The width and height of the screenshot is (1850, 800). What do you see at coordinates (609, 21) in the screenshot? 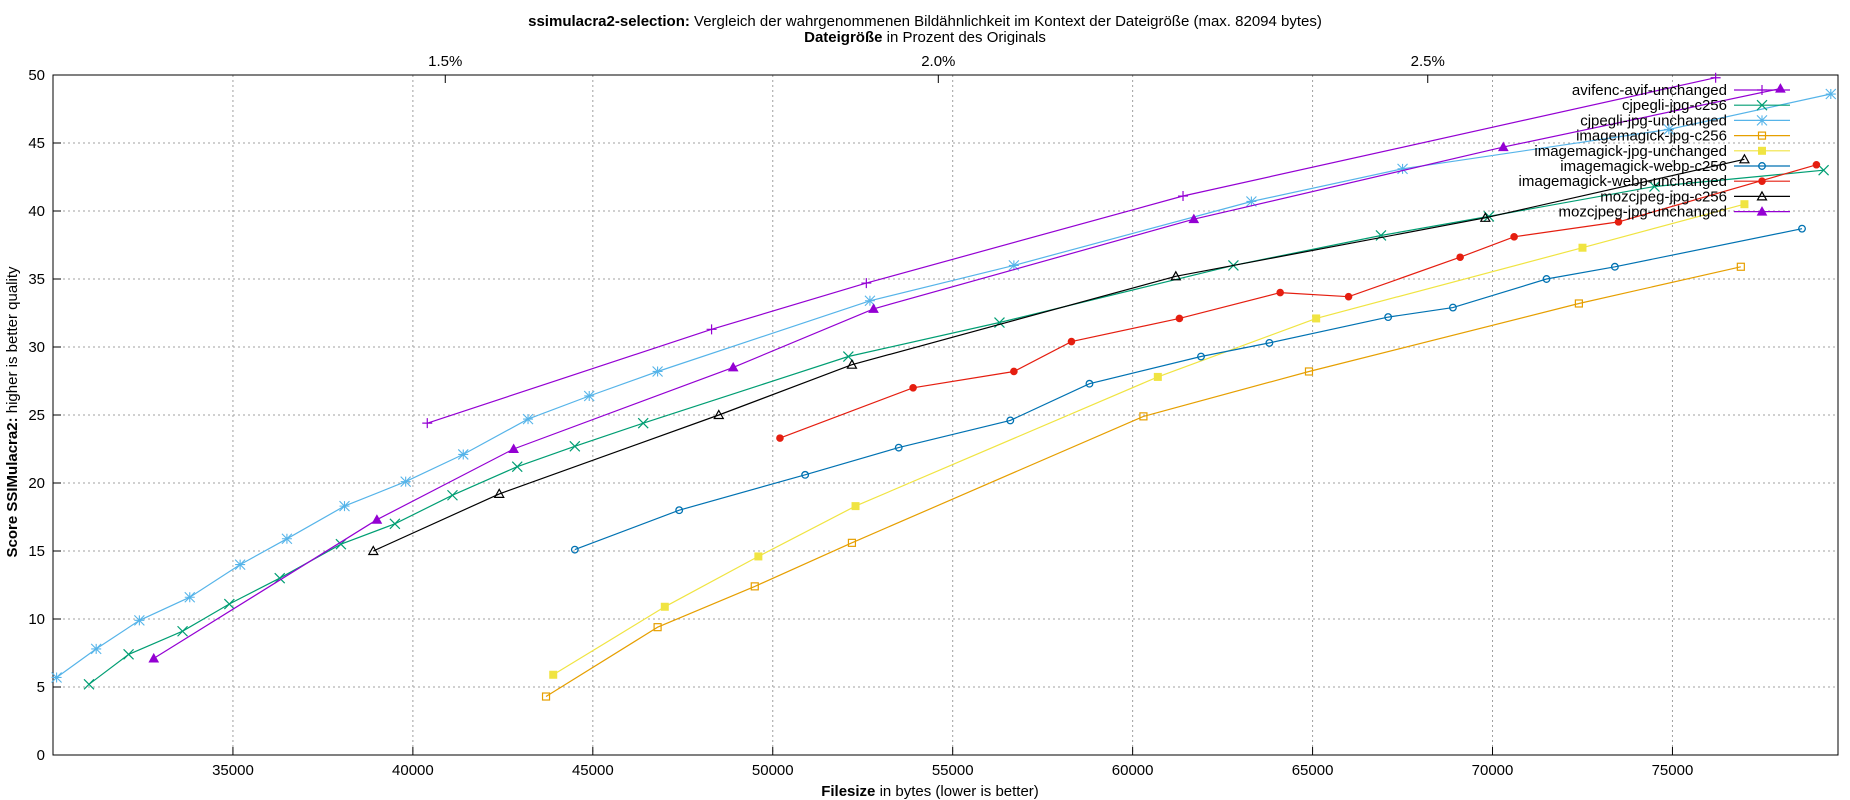
I see `chart-title-bold: ssimulacra2-selection:` at bounding box center [609, 21].